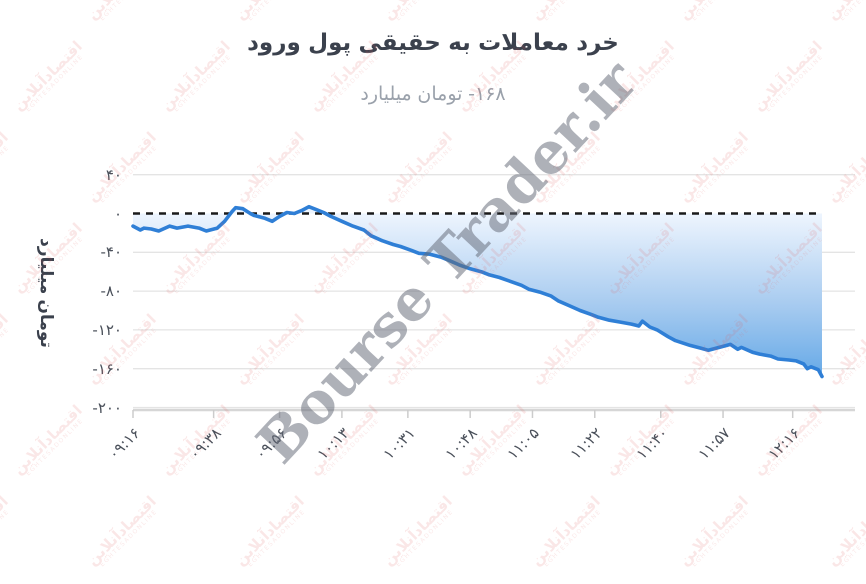  Describe the element at coordinates (107, 407) in the screenshot. I see `y-tick-label: -۲۰۰` at that location.